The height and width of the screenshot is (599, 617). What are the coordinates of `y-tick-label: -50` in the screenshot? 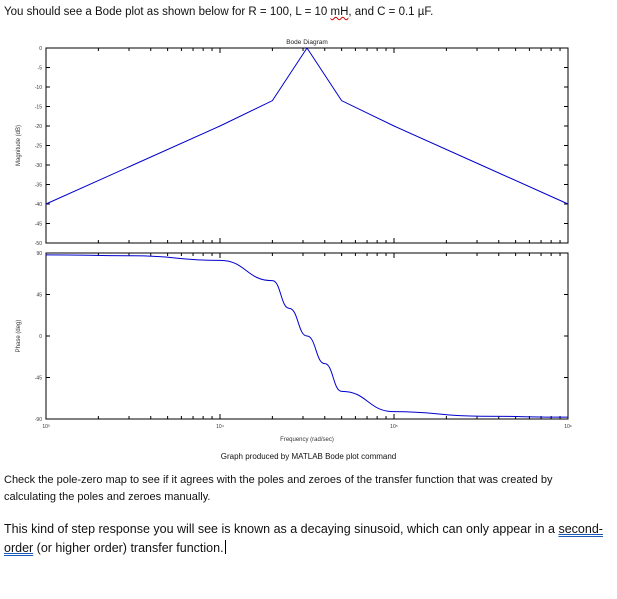 It's located at (38, 244).